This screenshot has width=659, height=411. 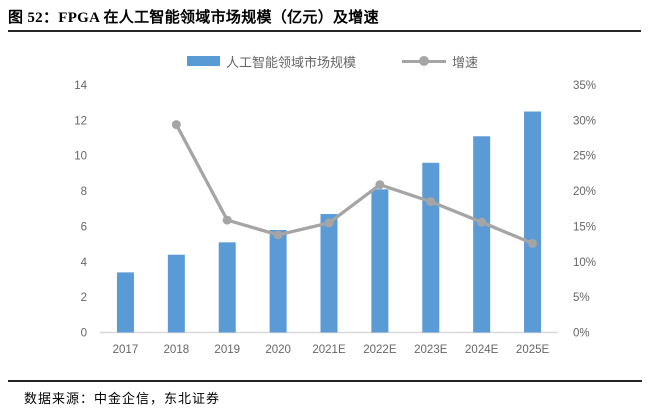 What do you see at coordinates (533, 350) in the screenshot?
I see `x-axis-label: 2025E` at bounding box center [533, 350].